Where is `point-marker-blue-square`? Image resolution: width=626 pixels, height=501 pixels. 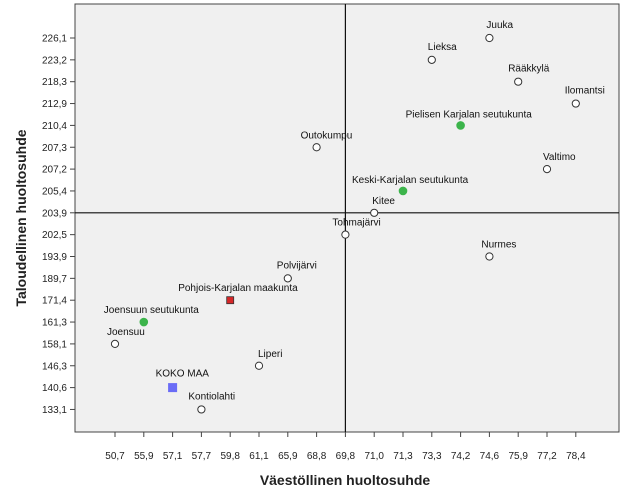
point-marker-blue-square is located at coordinates (173, 388).